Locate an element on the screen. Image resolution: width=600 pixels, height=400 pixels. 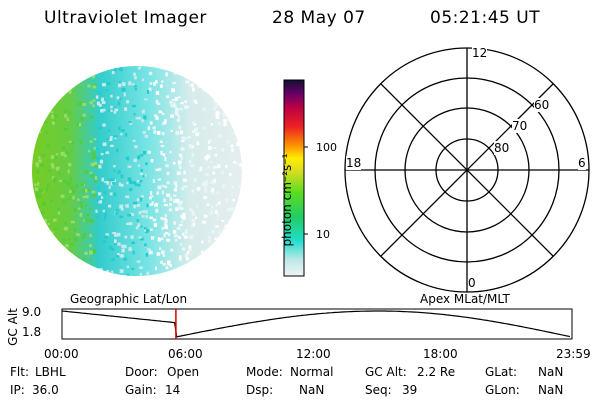
timeline-xtick-1800: 18:00 is located at coordinates (440, 354).